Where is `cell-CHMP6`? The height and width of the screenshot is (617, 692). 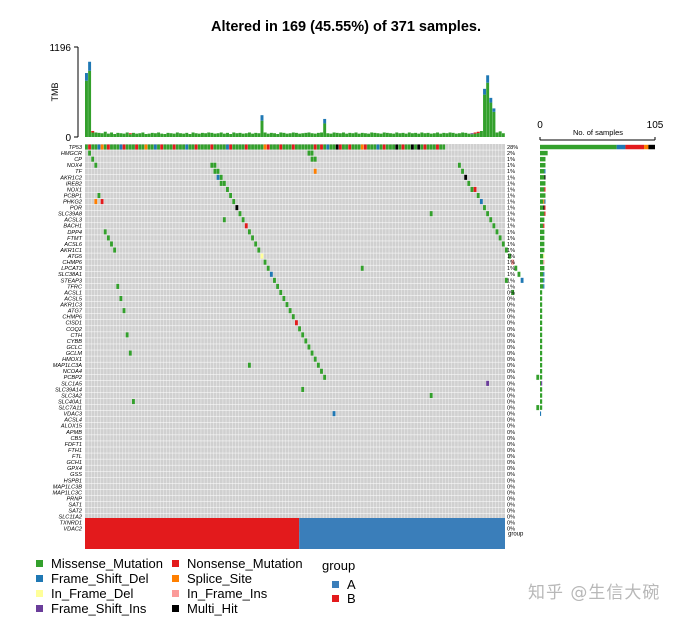
cell-CHMP6 is located at coordinates (265, 262).